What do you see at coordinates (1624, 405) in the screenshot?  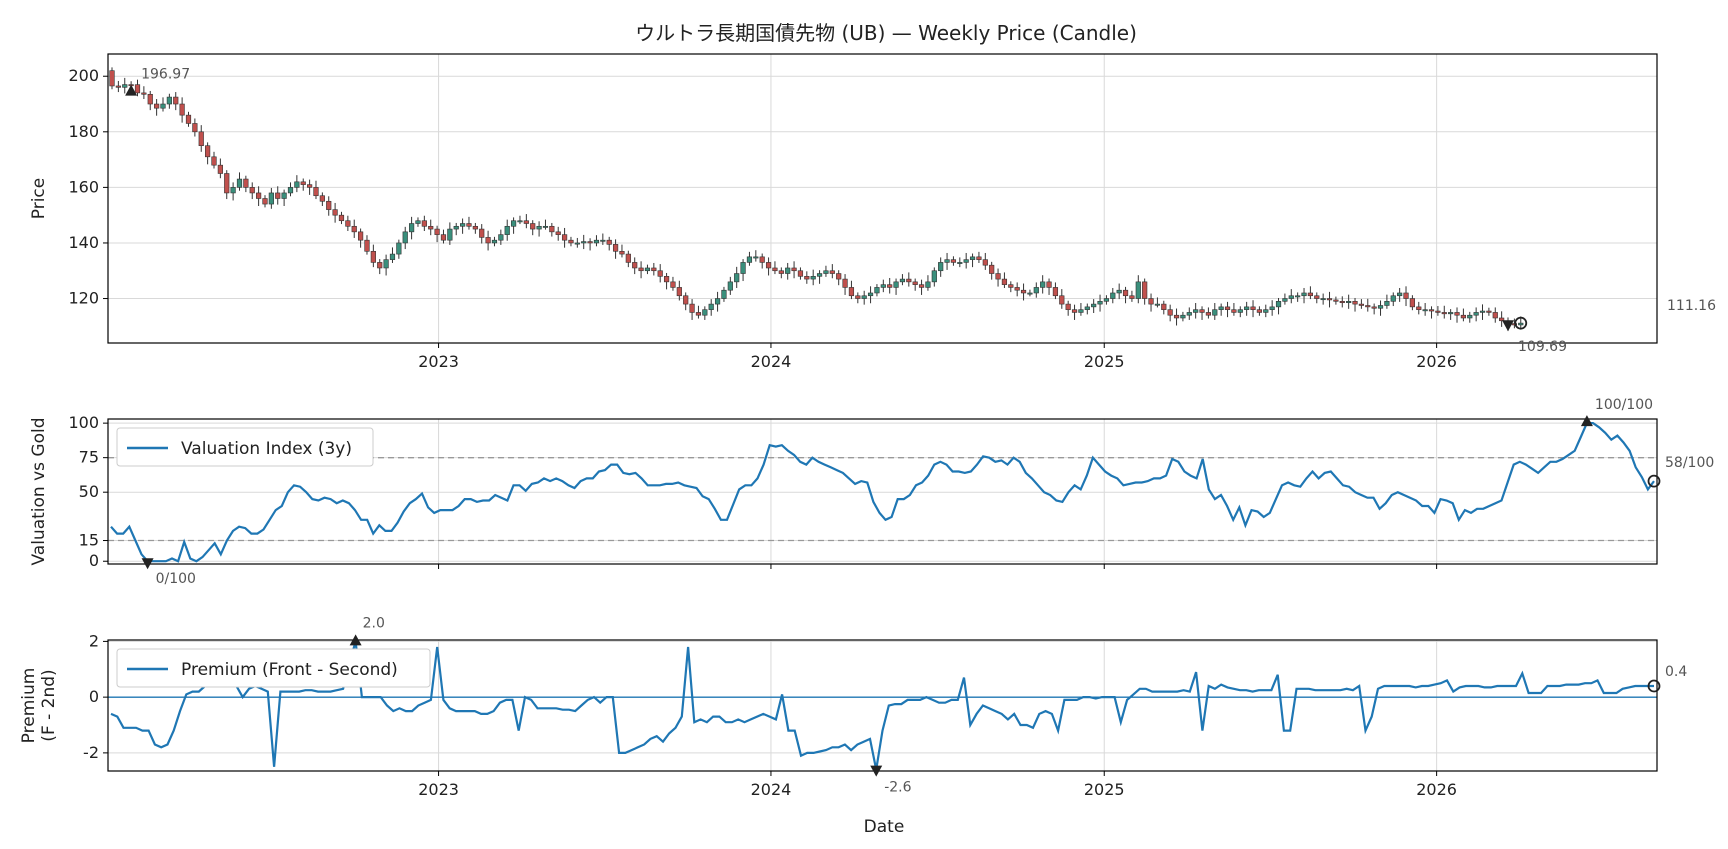 I see `valuation-max-label: 100/100` at bounding box center [1624, 405].